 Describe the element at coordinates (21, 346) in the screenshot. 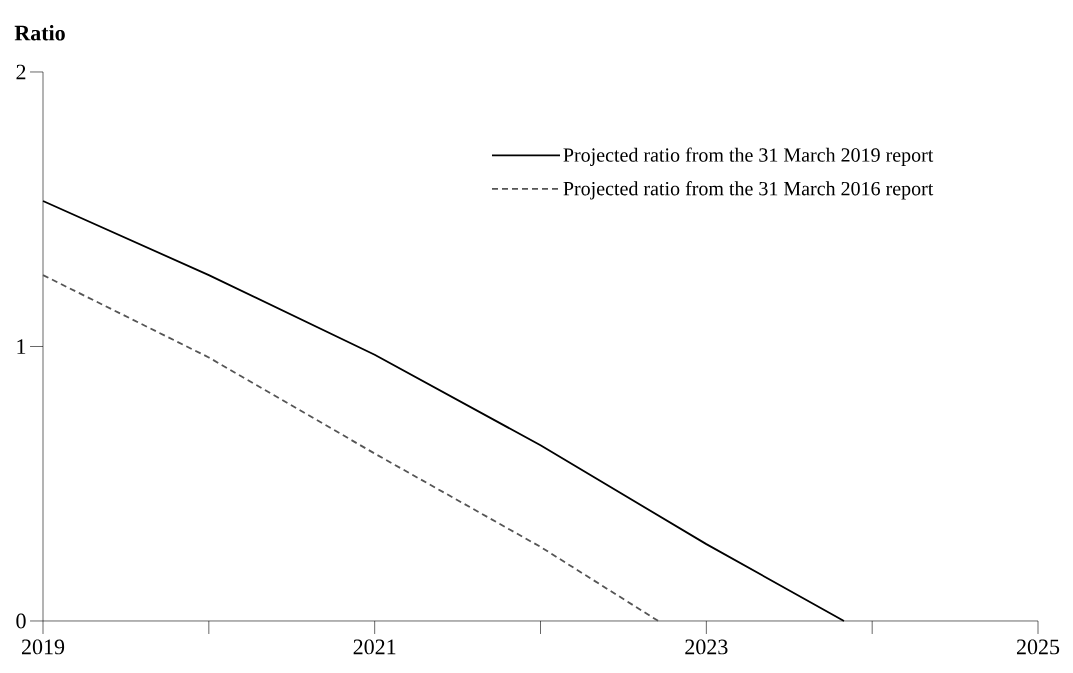

I see `y-tick-label: 1` at that location.